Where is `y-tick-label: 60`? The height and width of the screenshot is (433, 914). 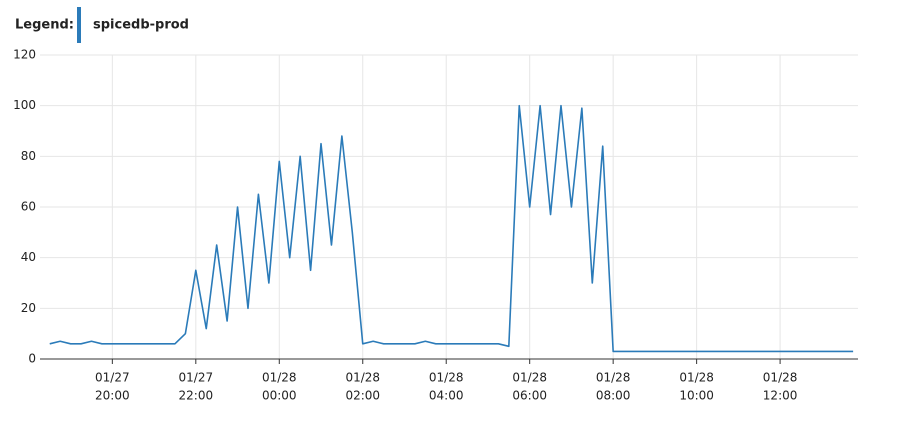 y-tick-label: 60 is located at coordinates (28, 207).